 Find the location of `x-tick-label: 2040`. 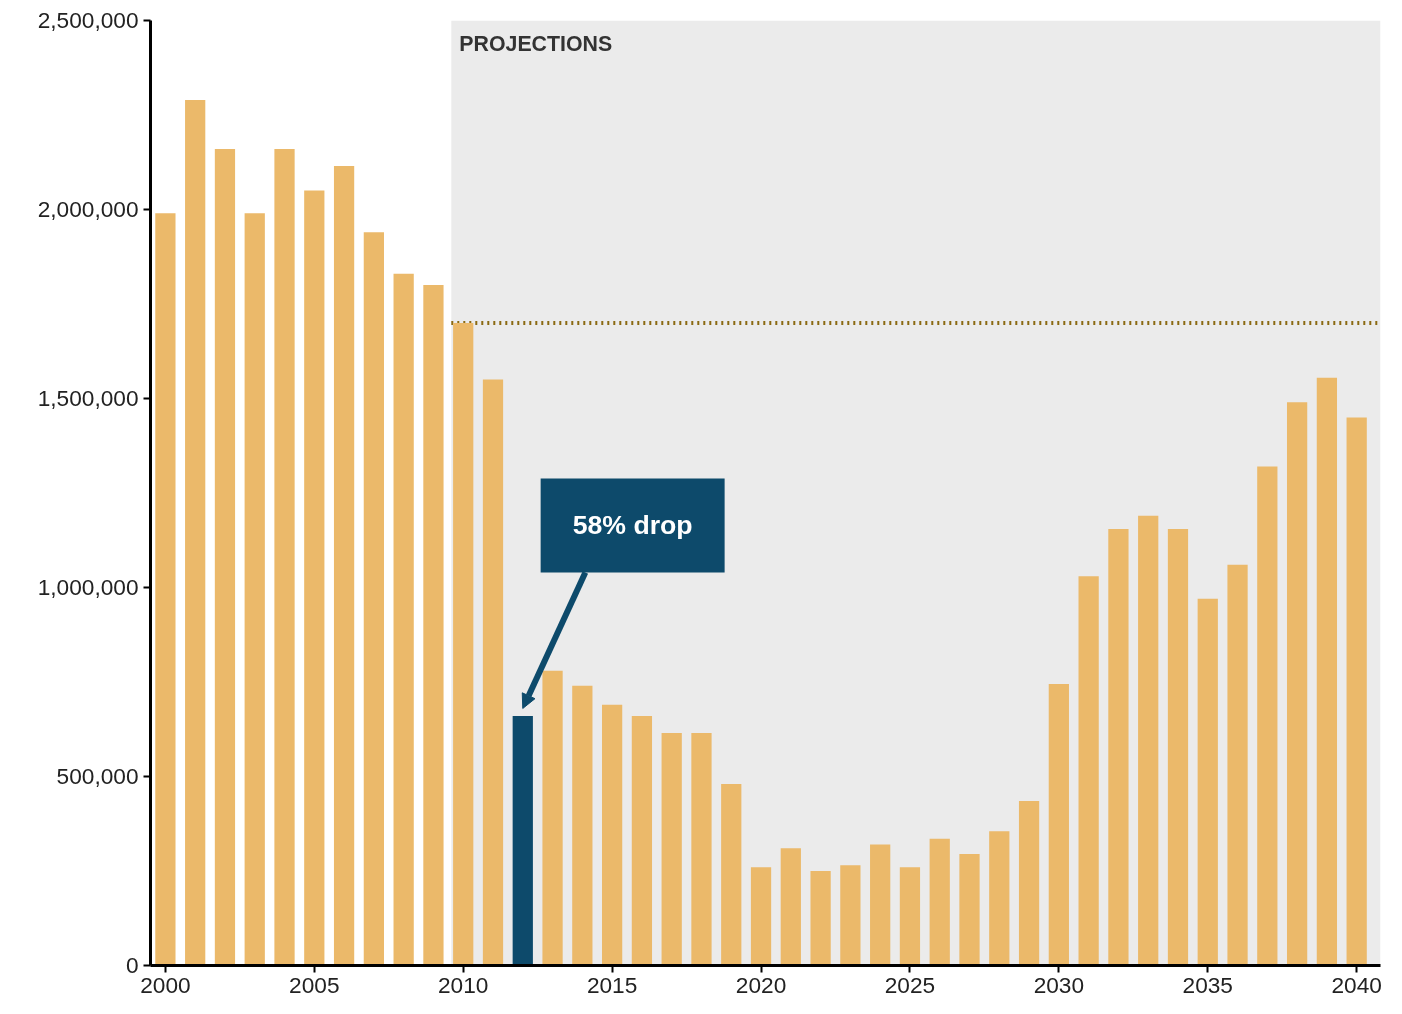

x-tick-label: 2040 is located at coordinates (1356, 984).